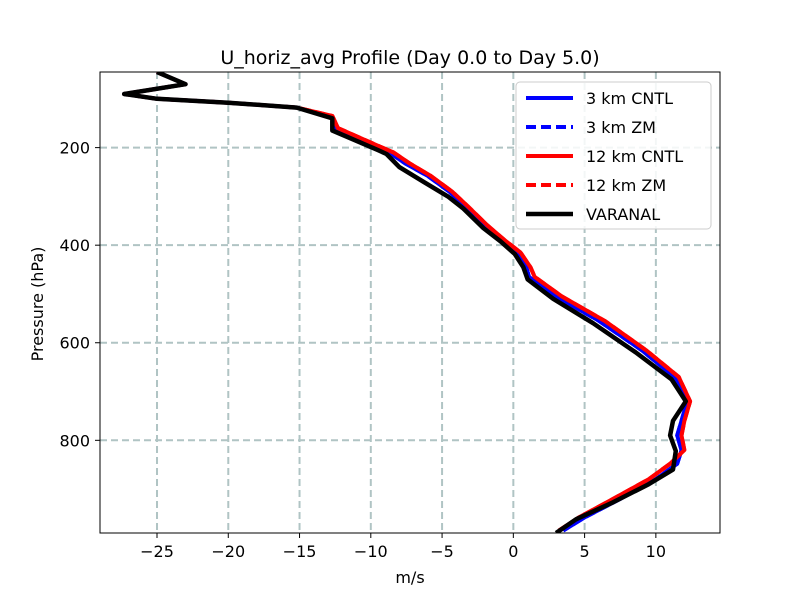  I want to click on x-axis-label: m/s, so click(409, 577).